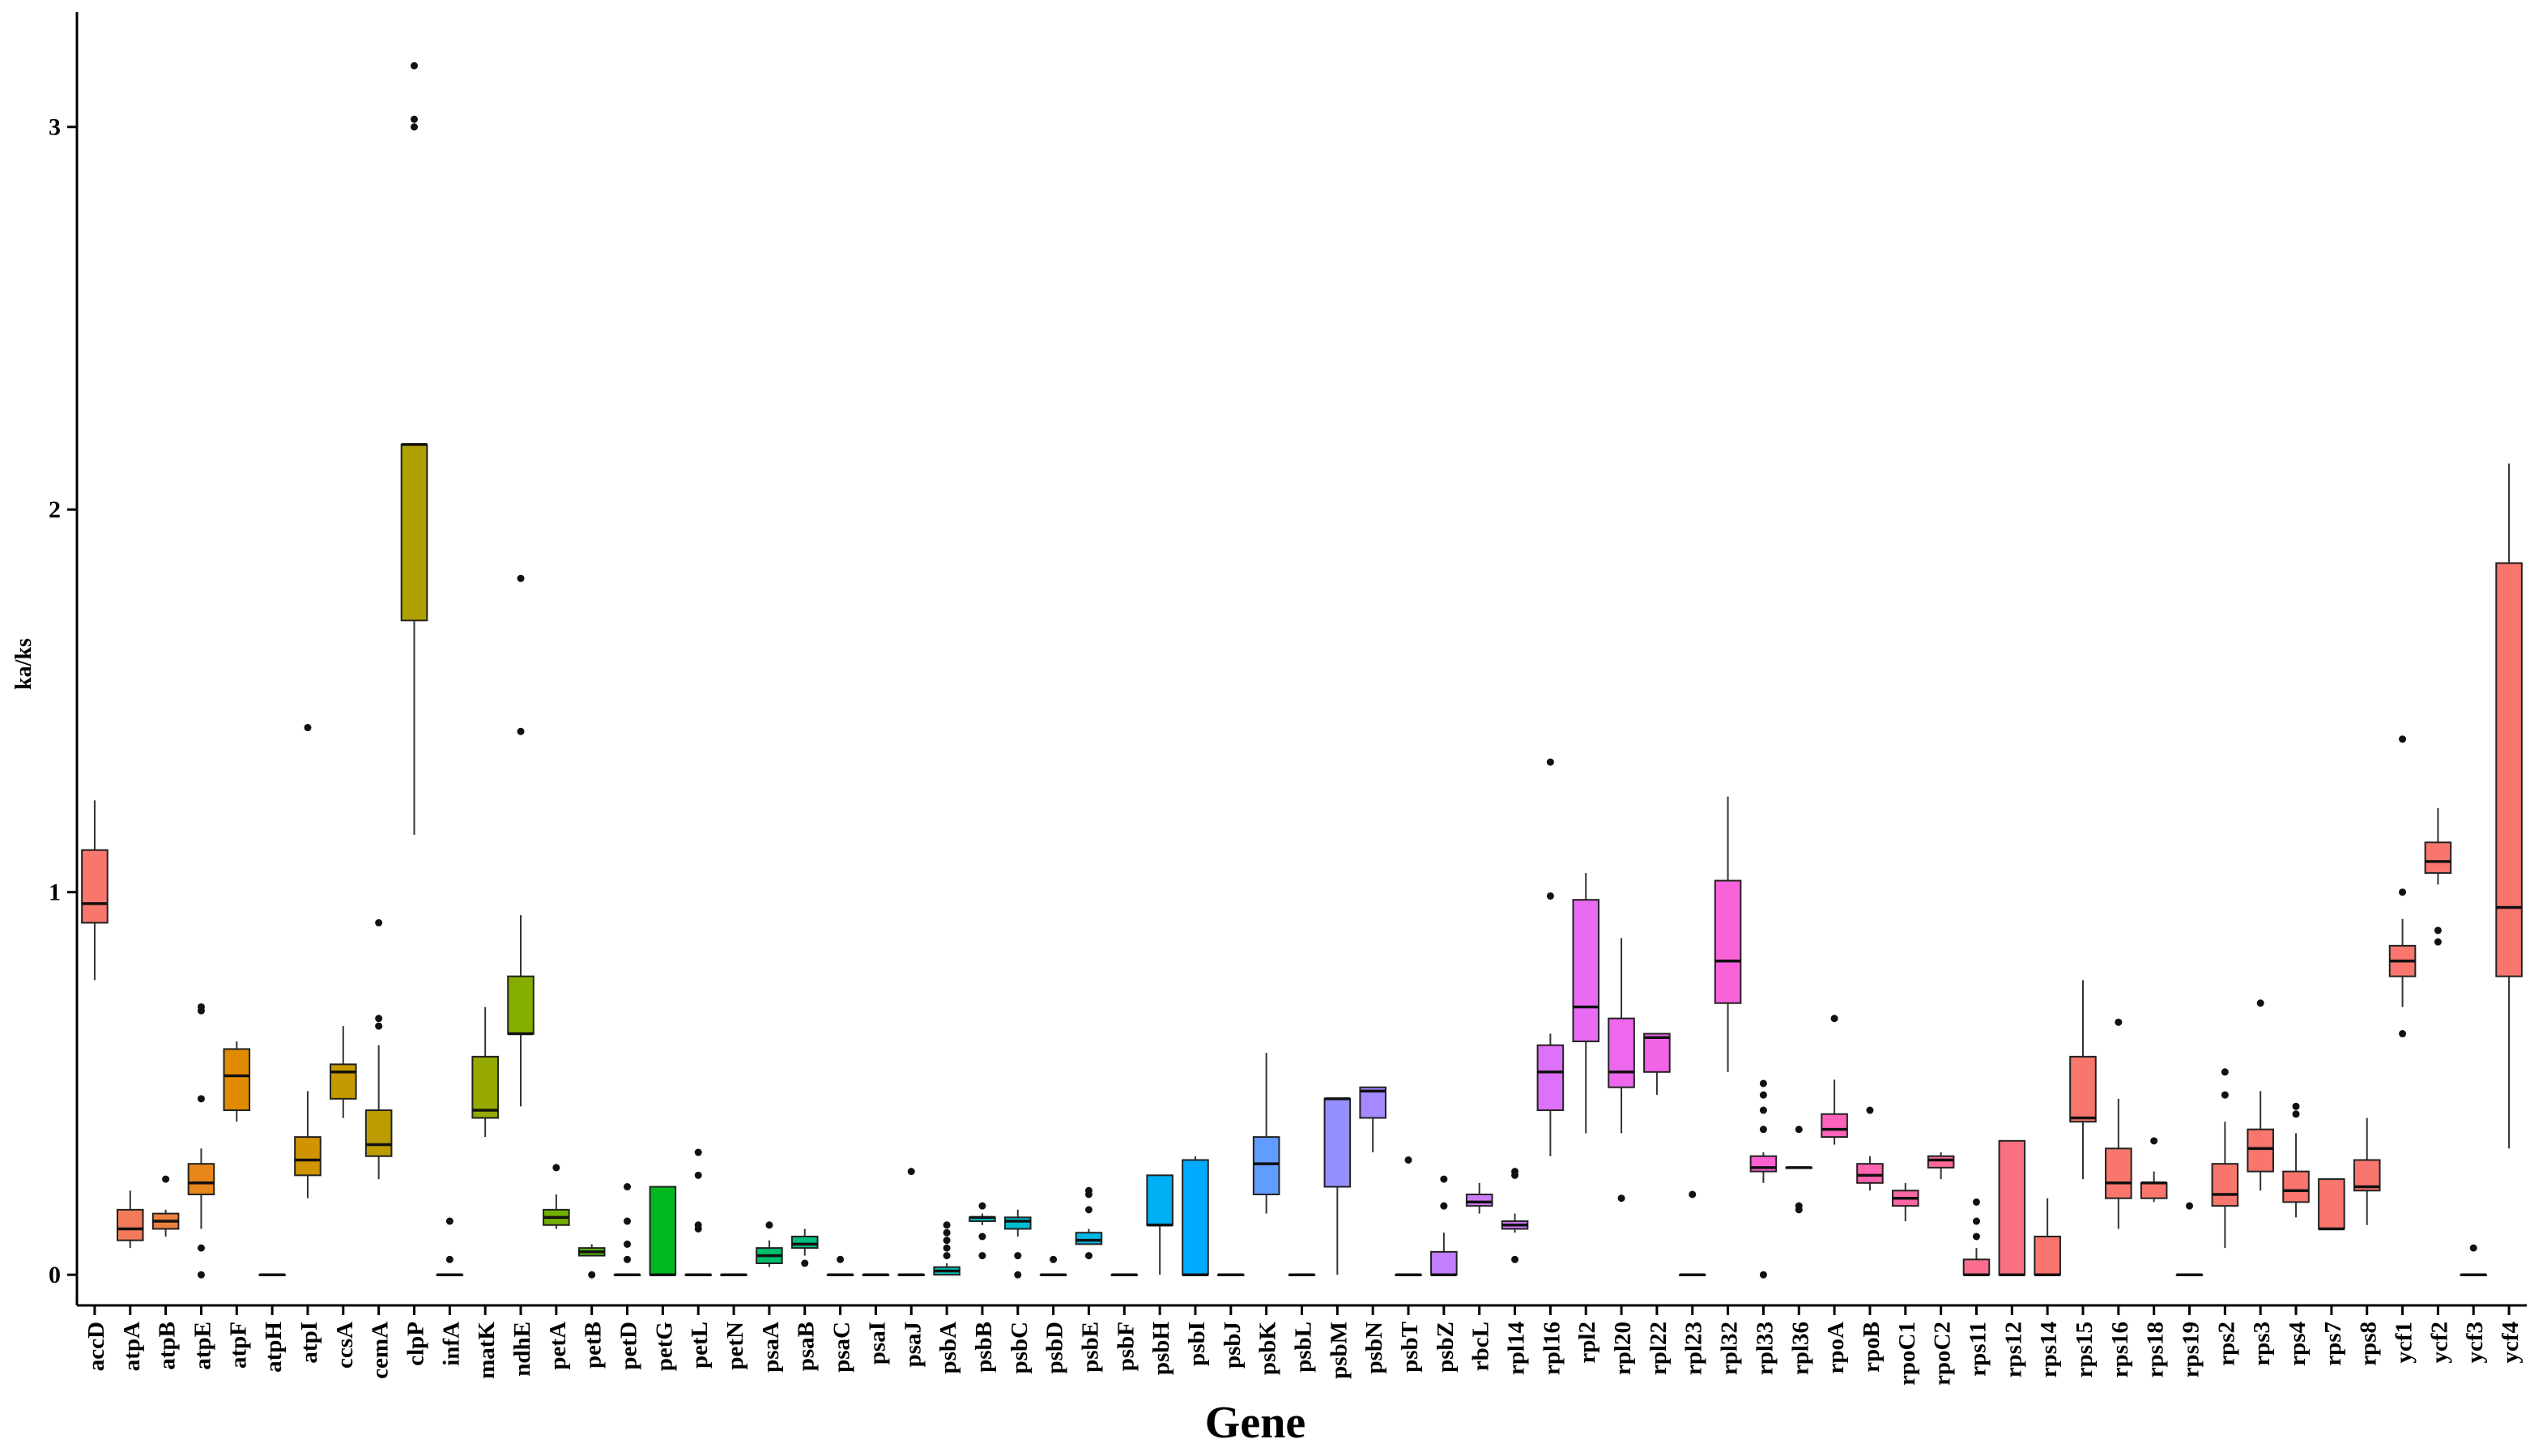 This screenshot has height=1456, width=2547. Describe the element at coordinates (522, 1349) in the screenshot. I see `x-tick-label: ndhE` at that location.